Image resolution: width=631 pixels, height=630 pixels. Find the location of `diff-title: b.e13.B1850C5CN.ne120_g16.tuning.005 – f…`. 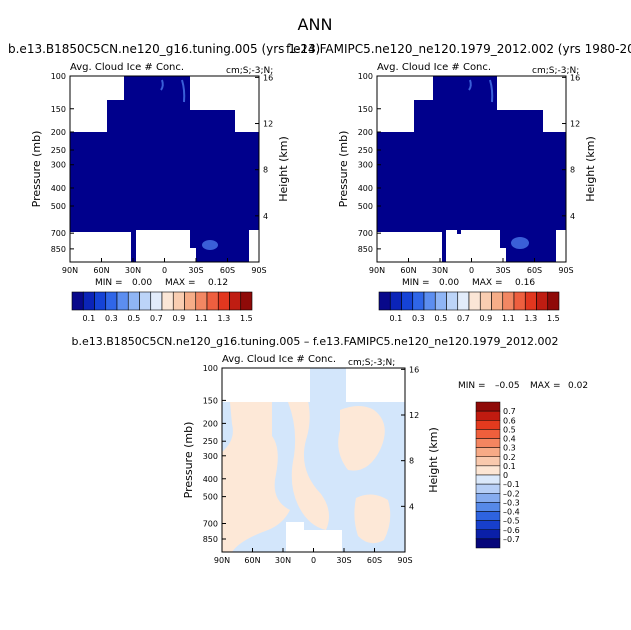

diff-title: b.e13.B1850C5CN.ne120_g16.tuning.005 – f… is located at coordinates (315, 341).